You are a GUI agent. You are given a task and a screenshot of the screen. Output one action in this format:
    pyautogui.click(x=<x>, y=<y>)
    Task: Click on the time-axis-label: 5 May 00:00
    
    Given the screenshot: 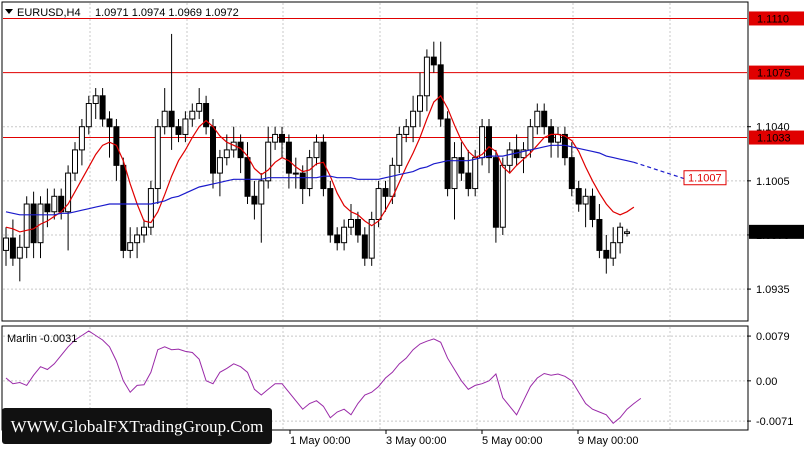 What is the action you would take?
    pyautogui.click(x=512, y=441)
    